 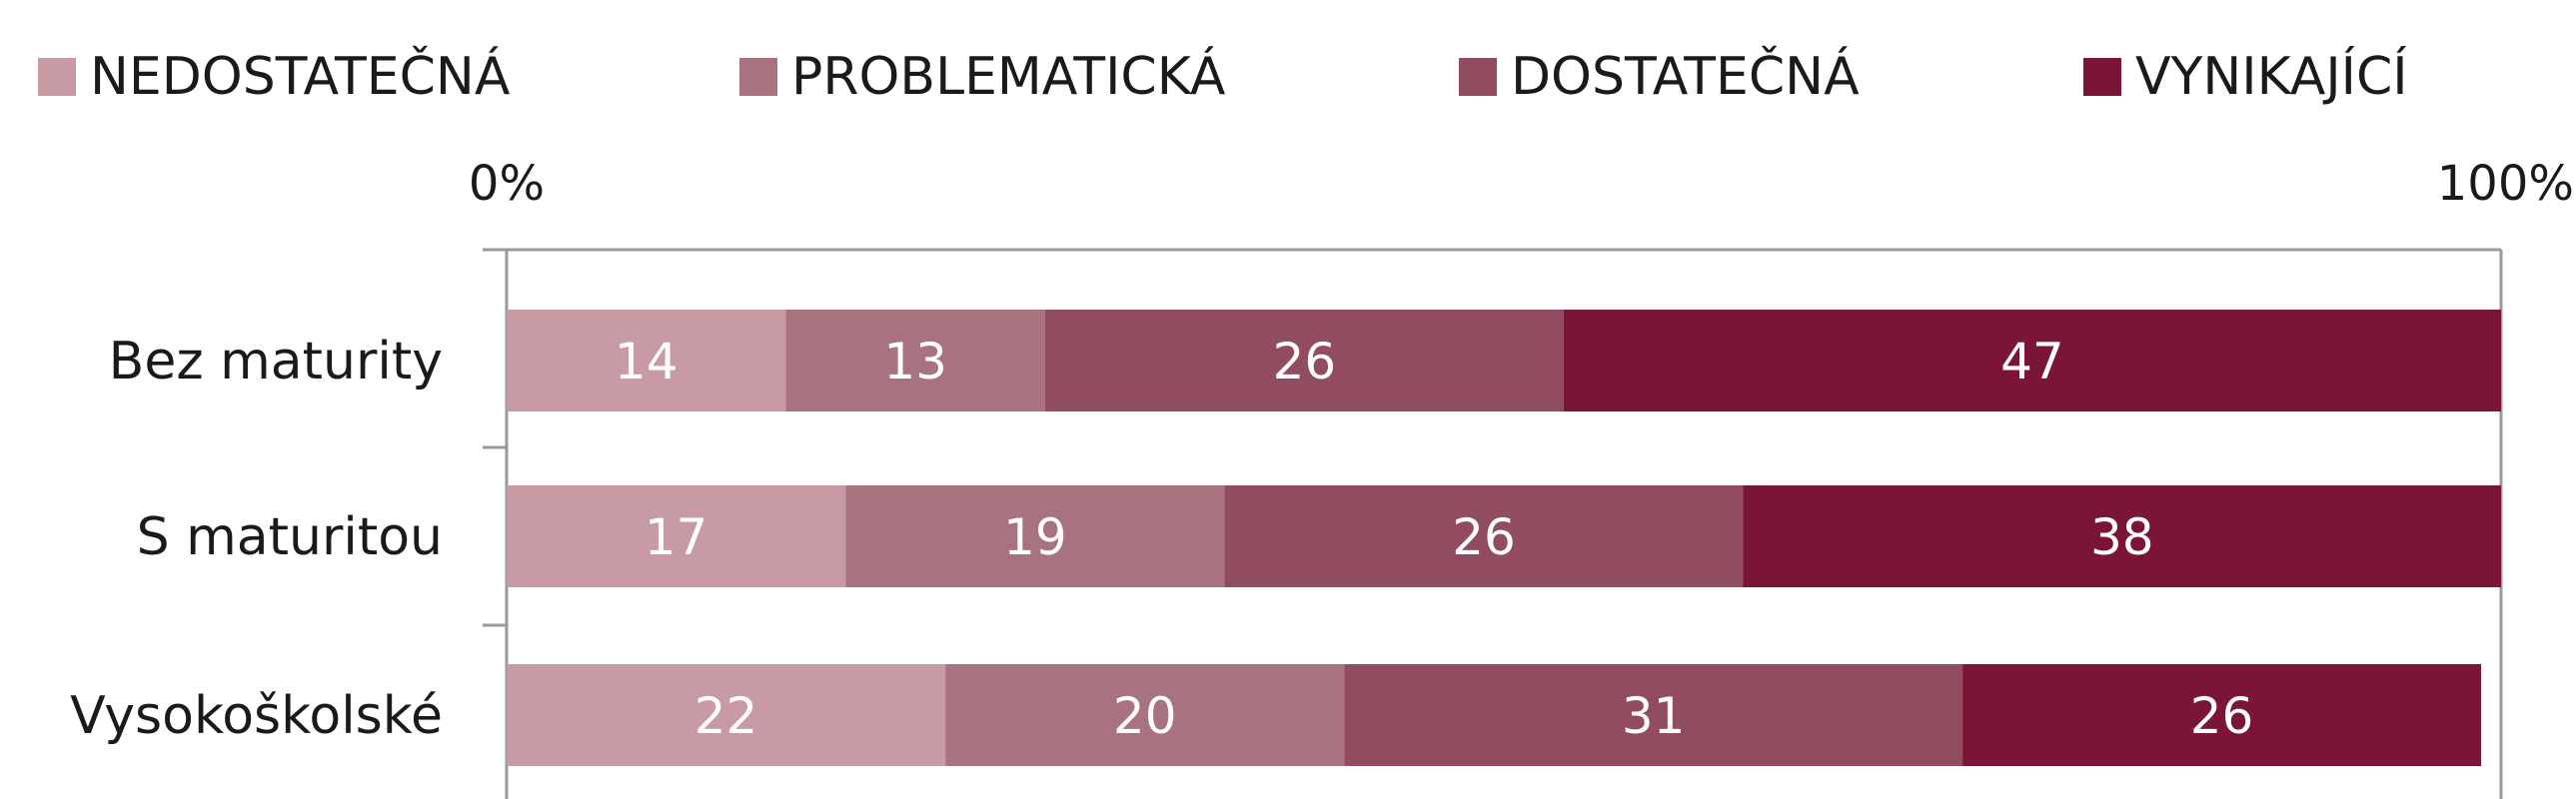 I want to click on bar-value-label: 17, so click(x=676, y=537).